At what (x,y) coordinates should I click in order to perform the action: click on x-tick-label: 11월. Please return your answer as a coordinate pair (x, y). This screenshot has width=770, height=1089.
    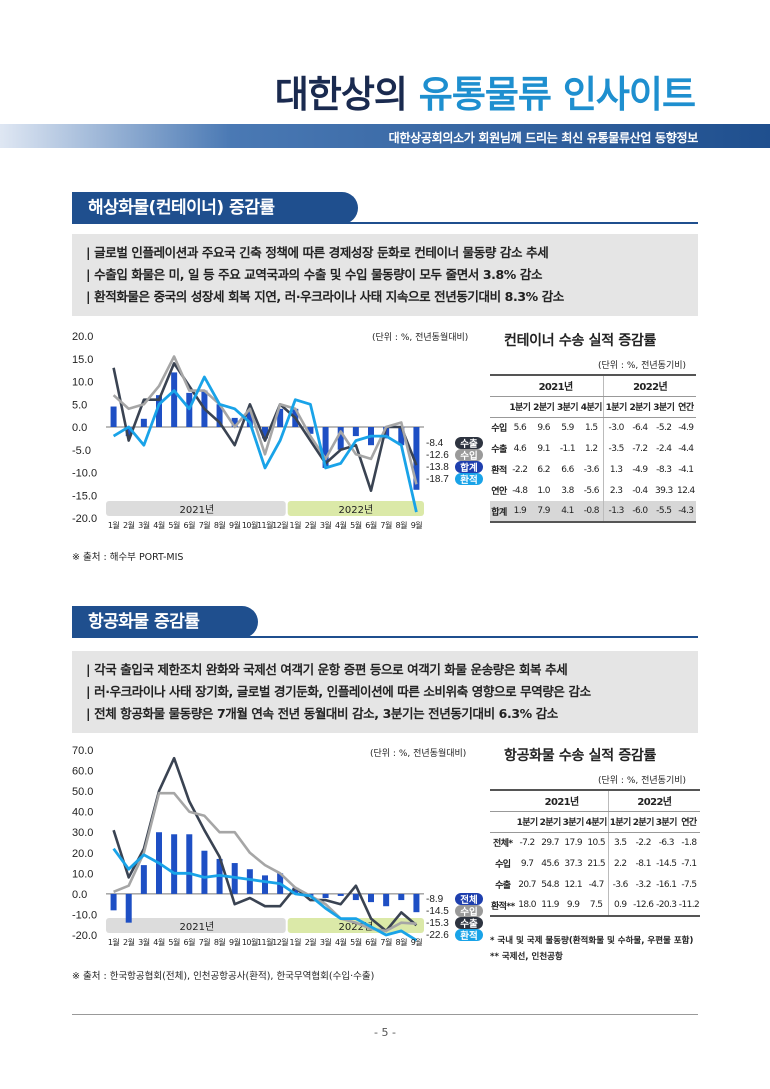
    Looking at the image, I should click on (265, 942).